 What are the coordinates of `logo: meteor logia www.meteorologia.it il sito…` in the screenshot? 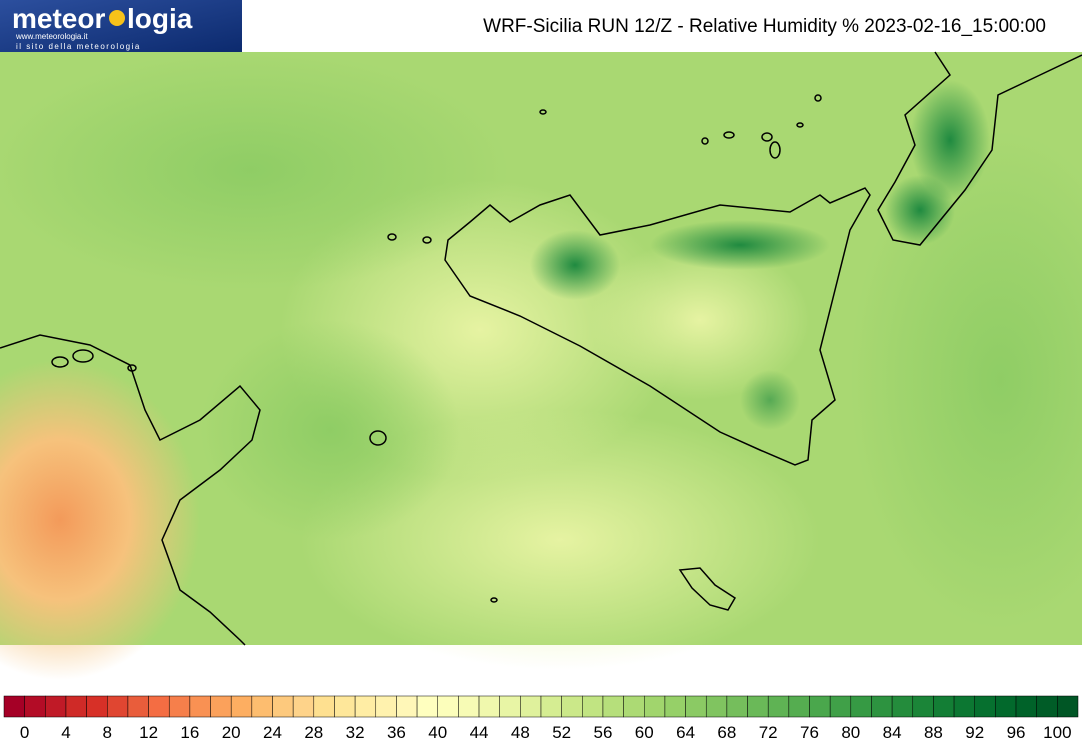 It's located at (121, 26).